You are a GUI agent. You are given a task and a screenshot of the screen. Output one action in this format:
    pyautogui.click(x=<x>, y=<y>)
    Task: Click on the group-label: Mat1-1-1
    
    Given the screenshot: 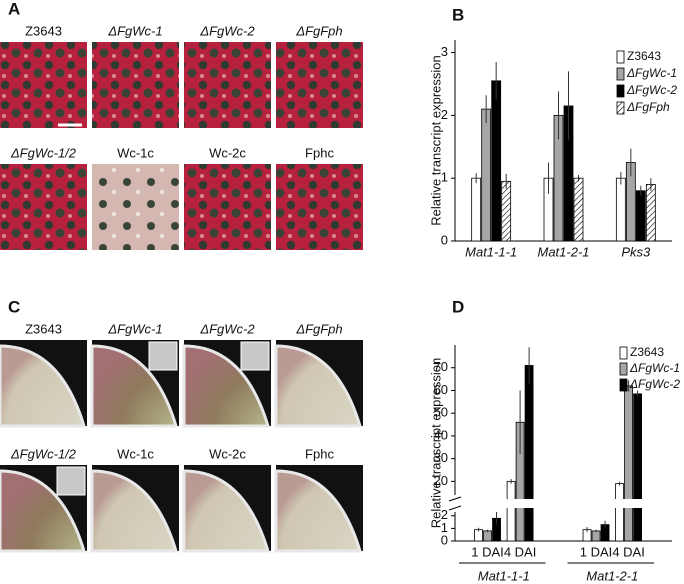 What is the action you would take?
    pyautogui.click(x=504, y=575)
    